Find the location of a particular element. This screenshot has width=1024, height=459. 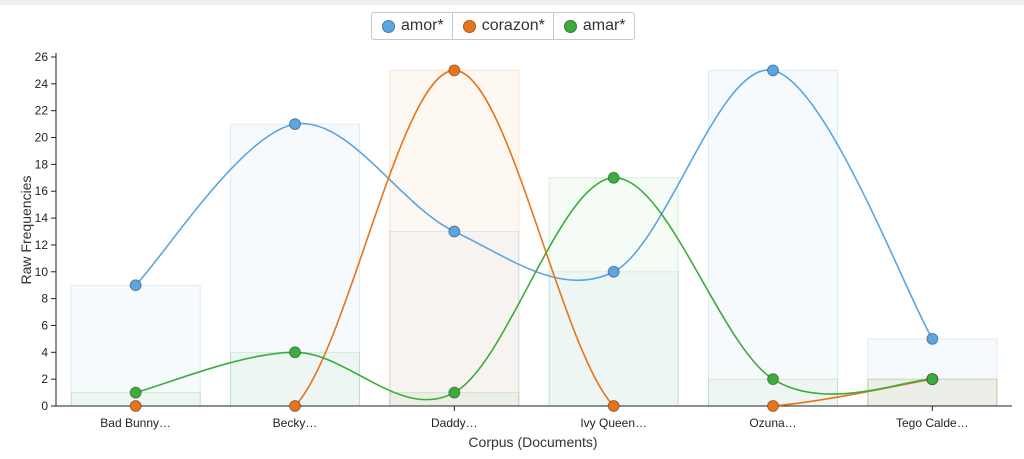

legend-swatch-amar is located at coordinates (570, 26).